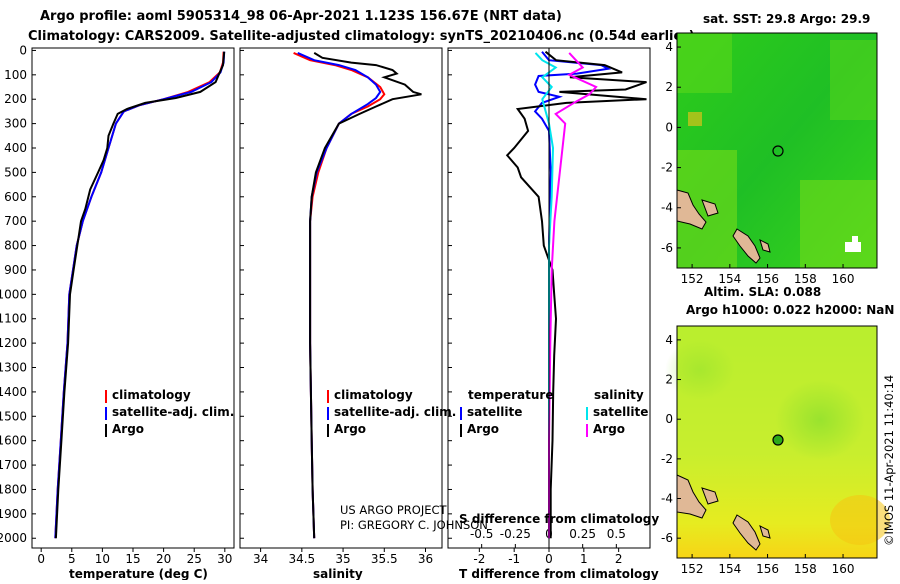  What do you see at coordinates (619, 395) in the screenshot?
I see `legend-title-salinity: salinity` at bounding box center [619, 395].